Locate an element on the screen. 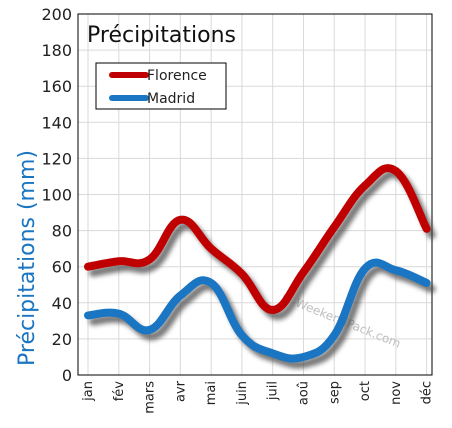 This screenshot has width=452, height=428. x-tick-label: oct is located at coordinates (365, 391).